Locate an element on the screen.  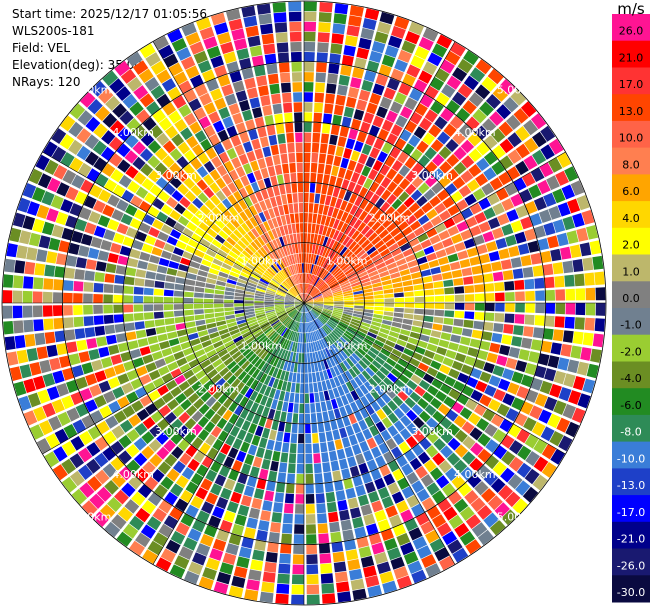
ring-label: 4.00km is located at coordinates (475, 474).